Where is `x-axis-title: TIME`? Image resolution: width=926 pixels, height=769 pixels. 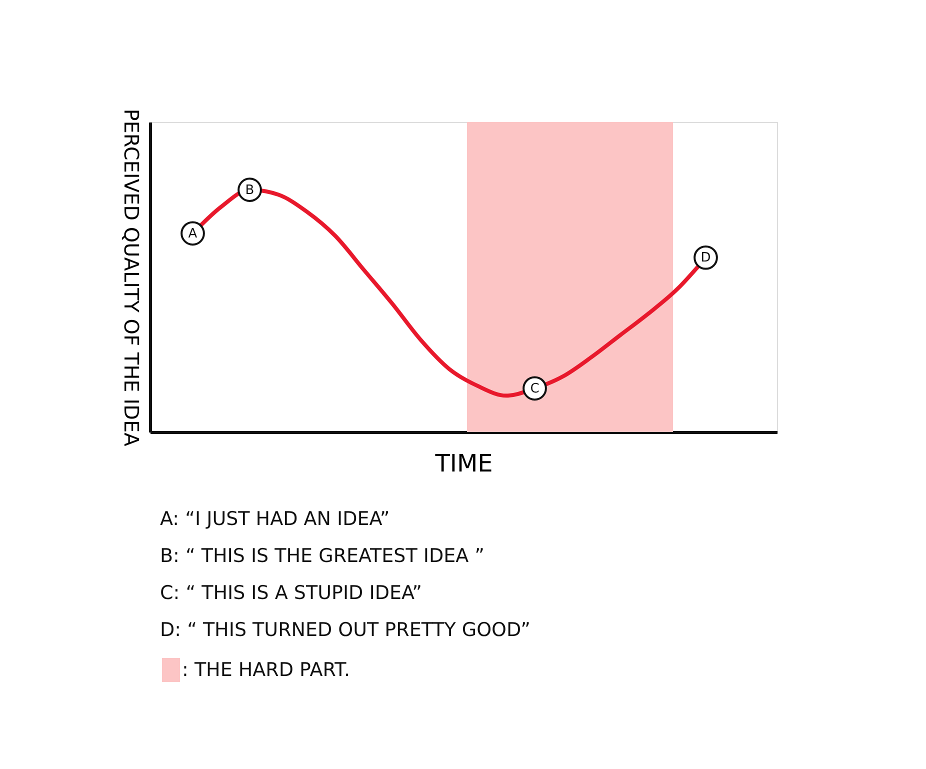
x-axis-title: TIME is located at coordinates (463, 464).